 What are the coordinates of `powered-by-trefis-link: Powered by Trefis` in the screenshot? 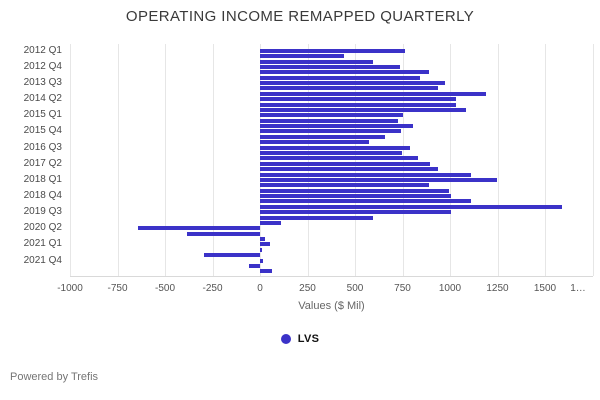 It's located at (54, 377).